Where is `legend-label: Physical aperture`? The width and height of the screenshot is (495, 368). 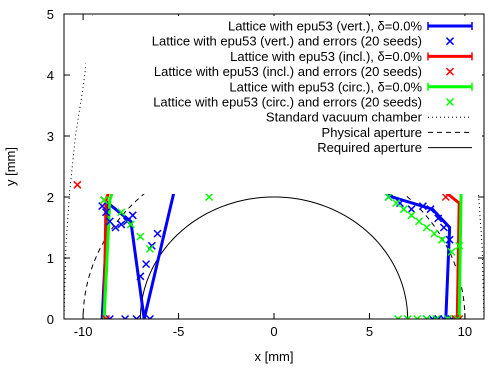 legend-label: Physical aperture is located at coordinates (372, 132).